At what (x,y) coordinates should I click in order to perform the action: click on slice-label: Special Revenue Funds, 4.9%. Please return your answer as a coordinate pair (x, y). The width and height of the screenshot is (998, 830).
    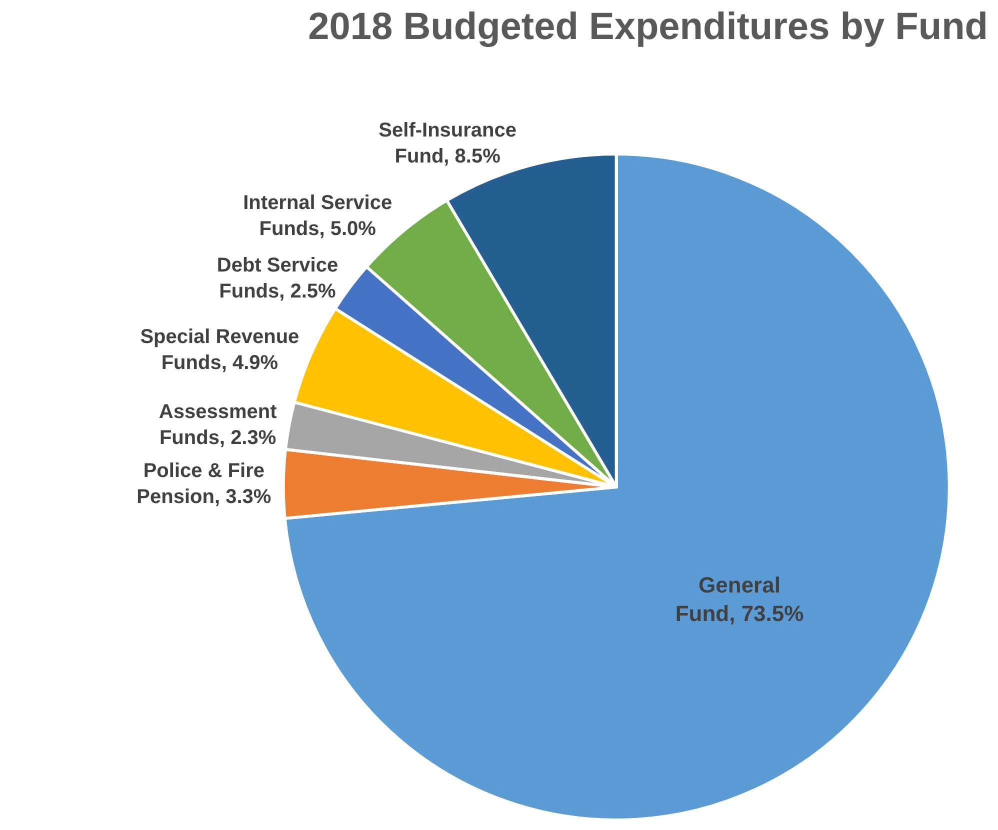
    Looking at the image, I should click on (220, 350).